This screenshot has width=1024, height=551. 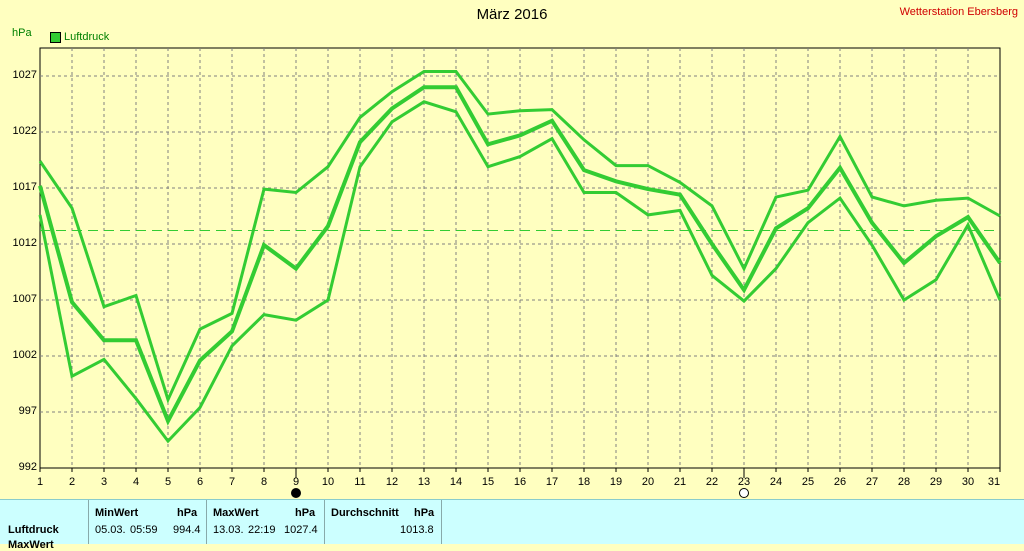 I want to click on x-tick-label: 19, so click(x=616, y=482).